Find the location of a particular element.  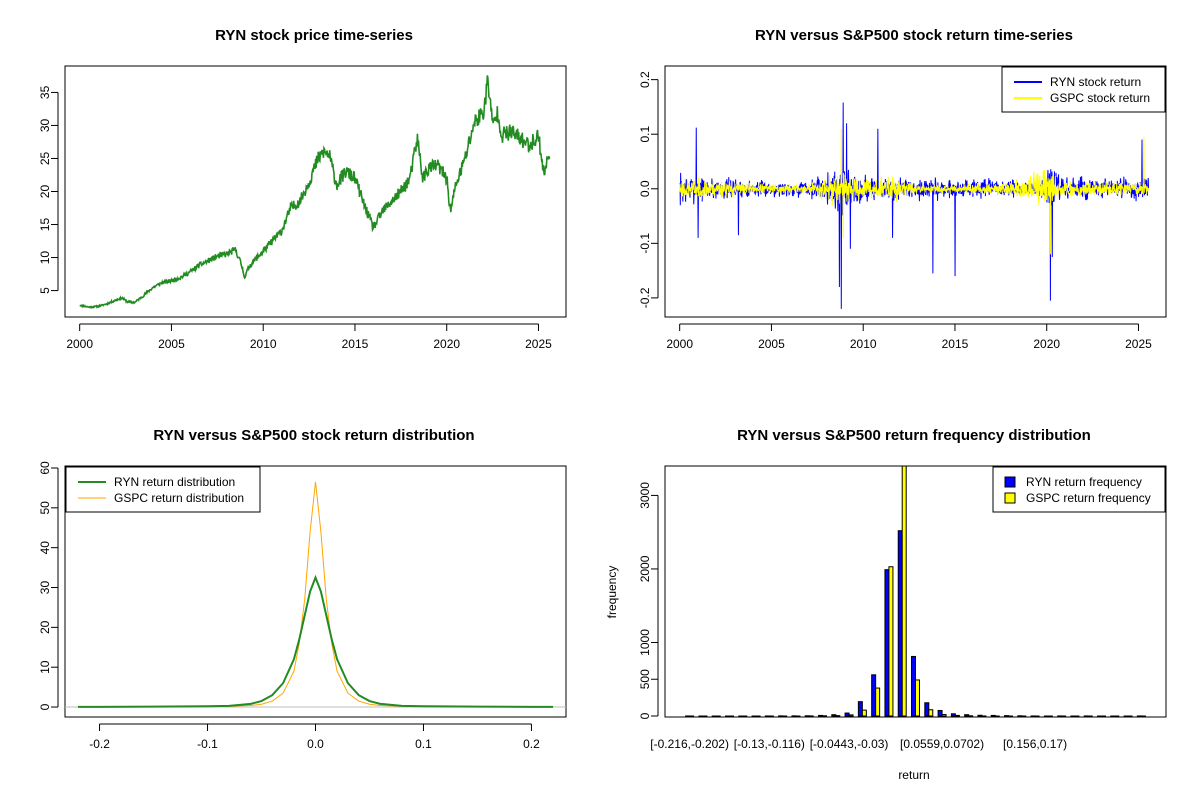

legend-box-returns is located at coordinates (1083, 89).